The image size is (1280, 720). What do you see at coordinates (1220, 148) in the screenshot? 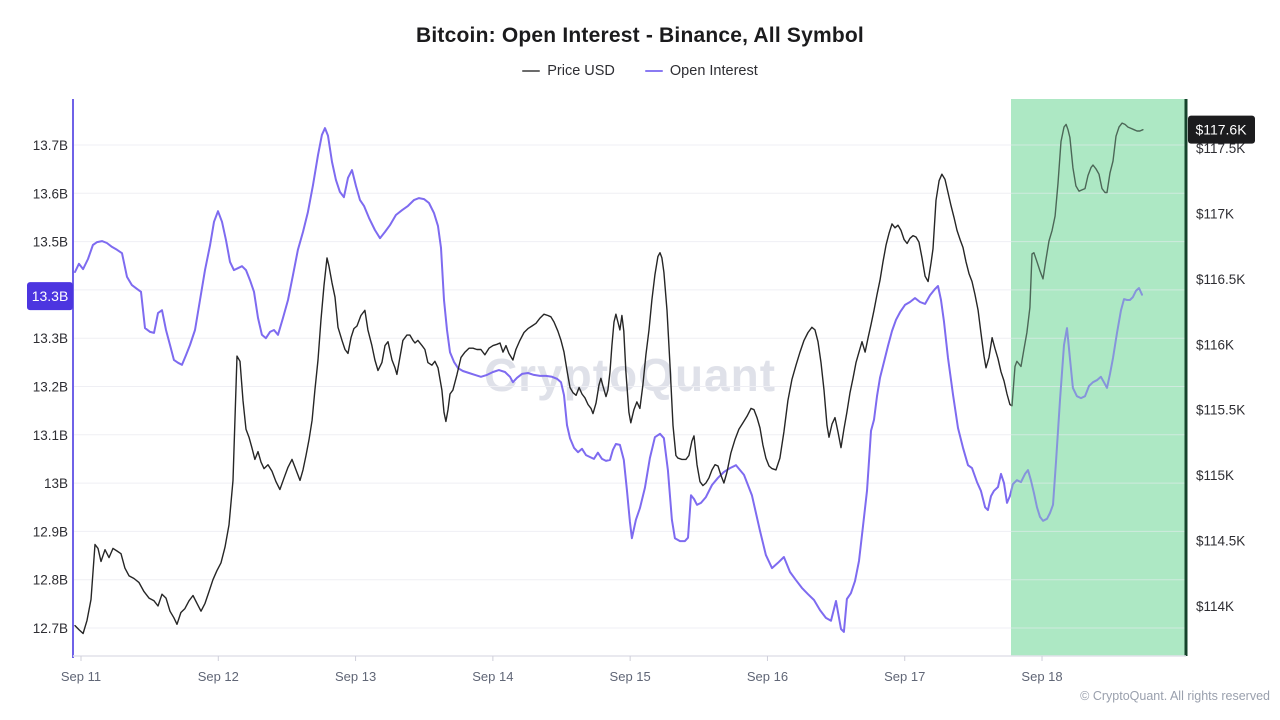
I see `right-axis-tick-label: $117.5K` at bounding box center [1220, 148].